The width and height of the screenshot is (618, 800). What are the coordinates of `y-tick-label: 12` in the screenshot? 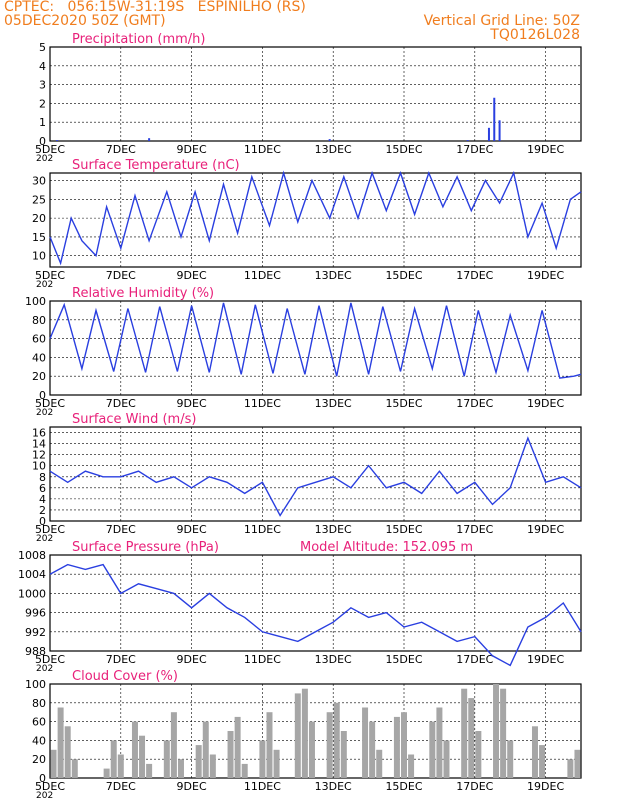 It's located at (39, 455).